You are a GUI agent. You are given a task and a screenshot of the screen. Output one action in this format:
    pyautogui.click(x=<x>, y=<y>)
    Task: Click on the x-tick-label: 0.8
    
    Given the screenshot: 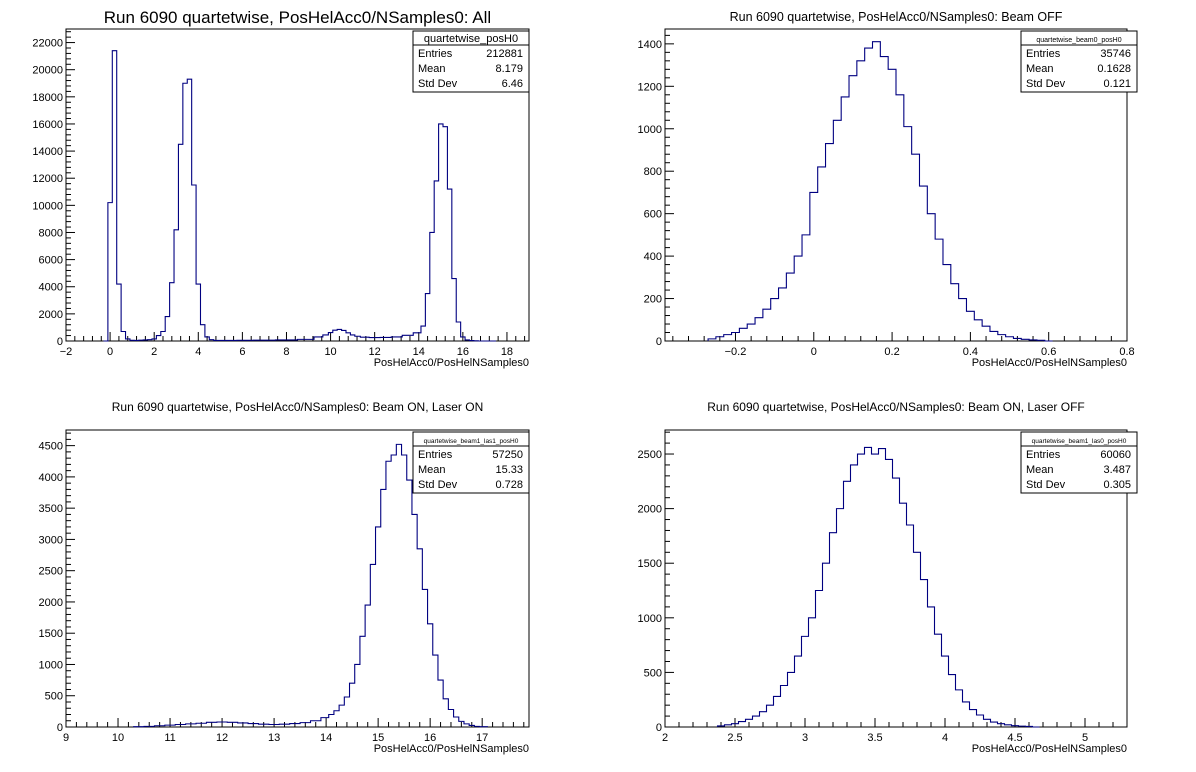 What is the action you would take?
    pyautogui.click(x=1126, y=352)
    